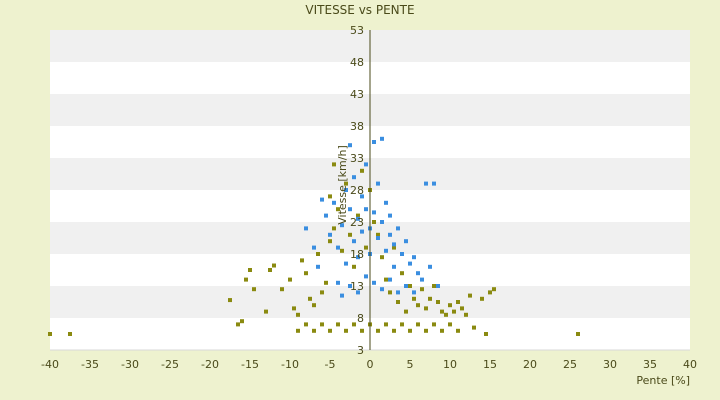 Image resolution: width=720 pixels, height=400 pixels. Describe the element at coordinates (50, 364) in the screenshot. I see `x-tick-label: -40` at that location.